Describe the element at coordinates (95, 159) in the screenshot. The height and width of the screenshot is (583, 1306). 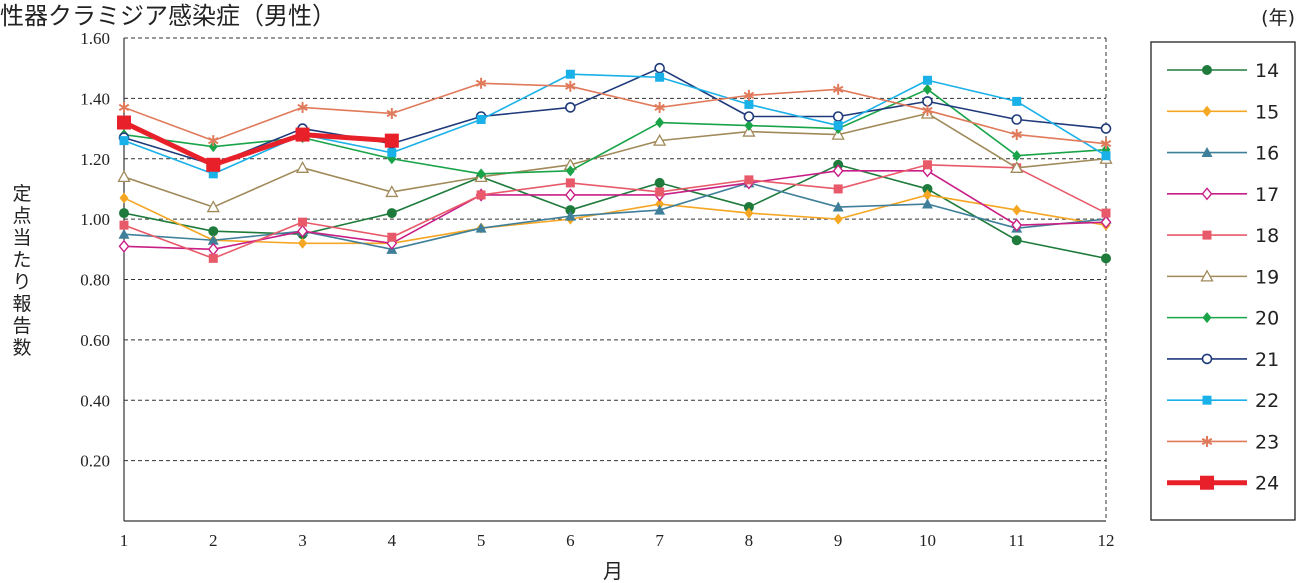
I see `y-tick-label: 1.20` at that location.